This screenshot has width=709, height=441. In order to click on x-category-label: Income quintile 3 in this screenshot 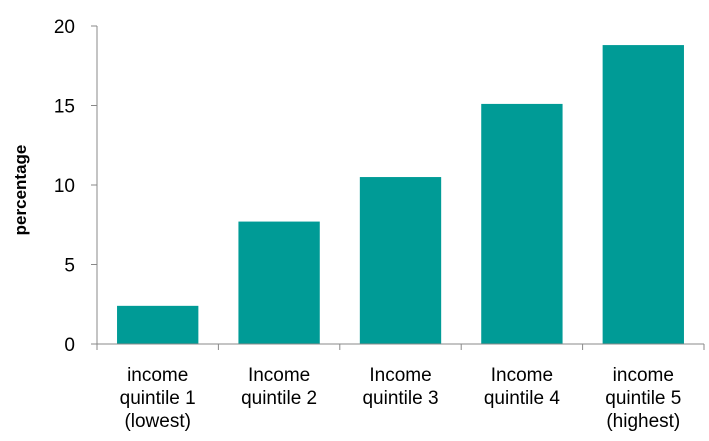, I will do `click(400, 387)`.